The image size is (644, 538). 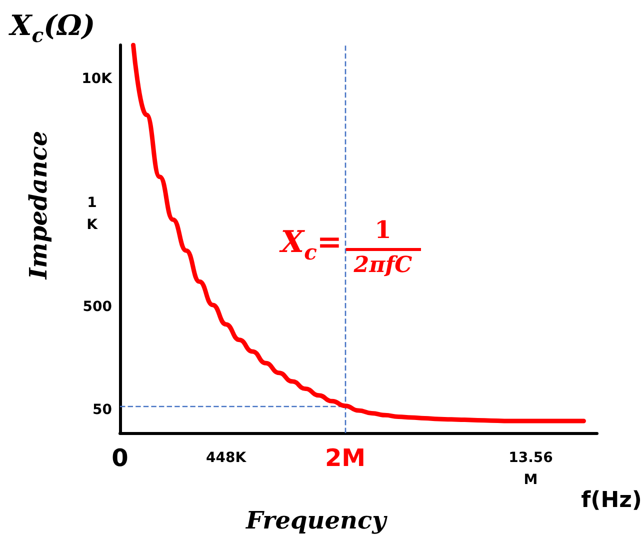 I want to click on annotation: X$_{c}$=, so click(x=311, y=244).